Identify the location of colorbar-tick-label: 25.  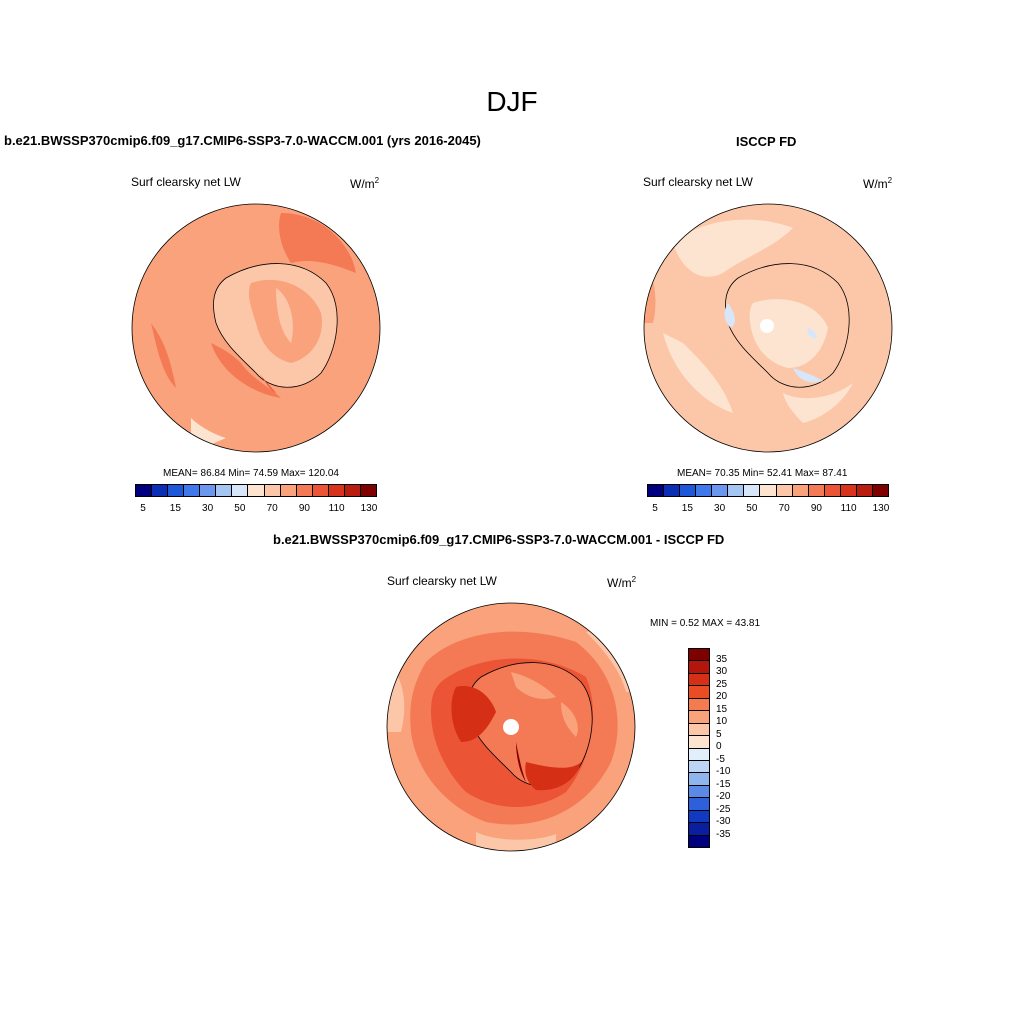
(722, 684).